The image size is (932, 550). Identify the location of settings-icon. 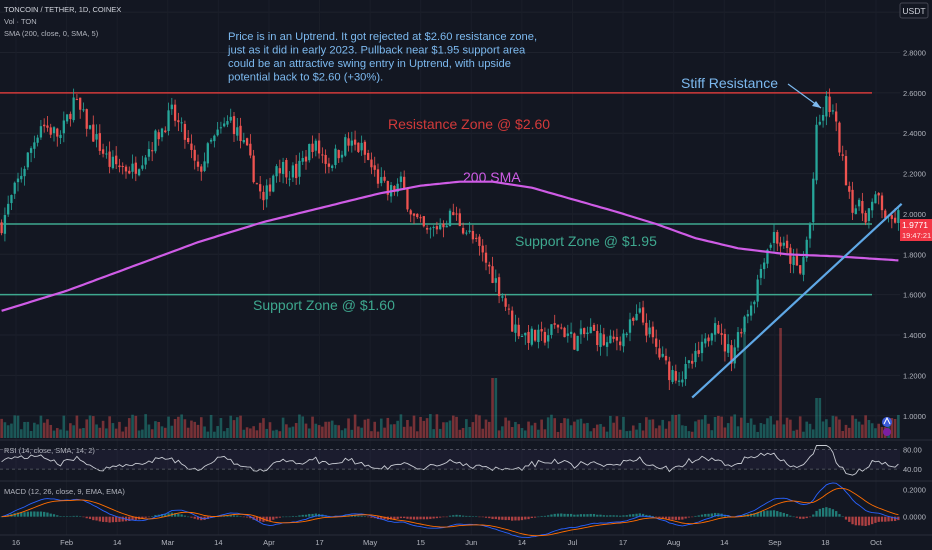
(887, 421).